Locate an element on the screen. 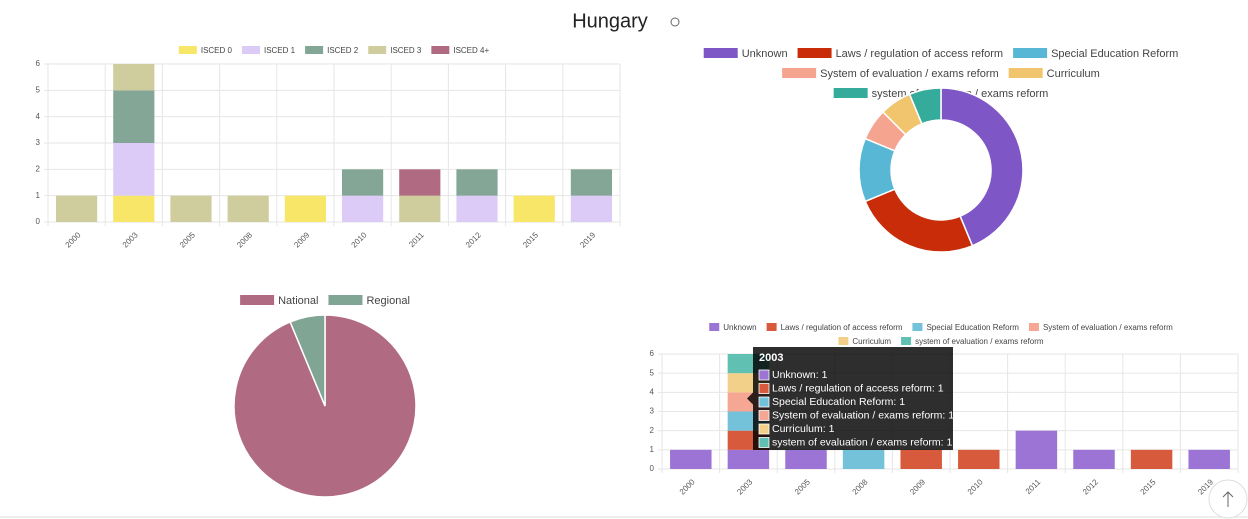 This screenshot has width=1248, height=519. legend-label: system of evaluation / exams reform is located at coordinates (979, 341).